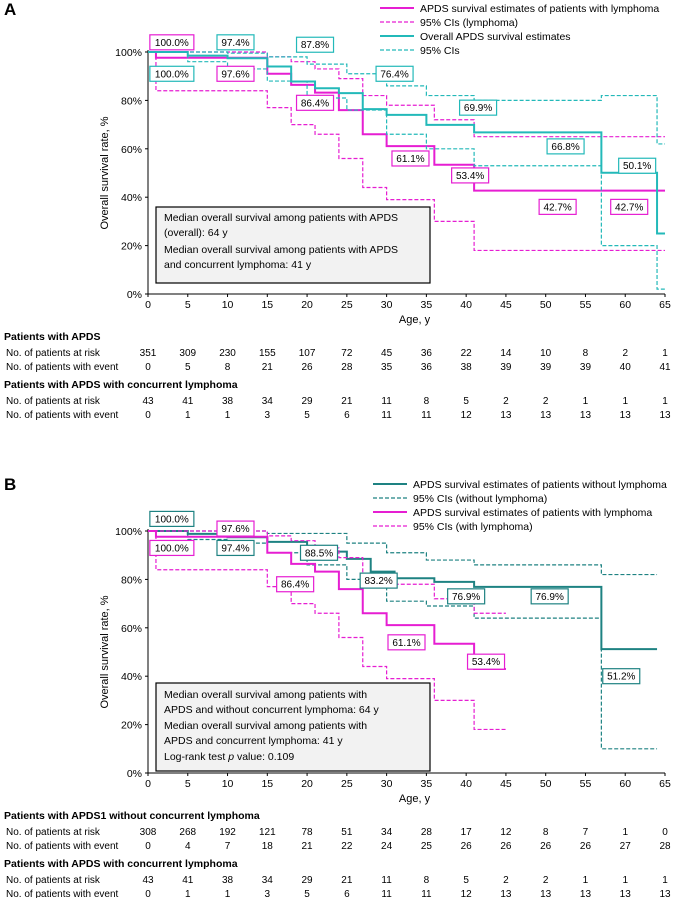 This screenshot has height=898, width=685. I want to click on legend-label: 95% CIs (with lymphoma), so click(473, 527).